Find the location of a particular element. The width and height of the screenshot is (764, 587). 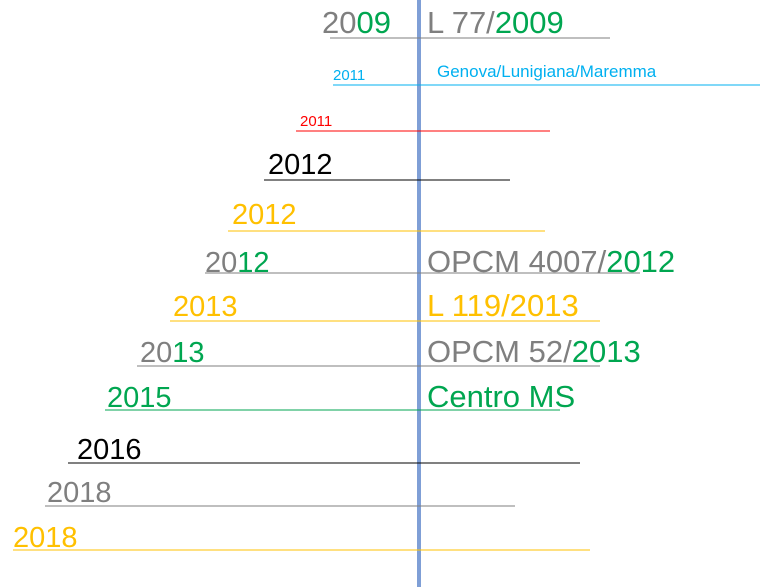

label-part: L 119/2013 is located at coordinates (503, 305).